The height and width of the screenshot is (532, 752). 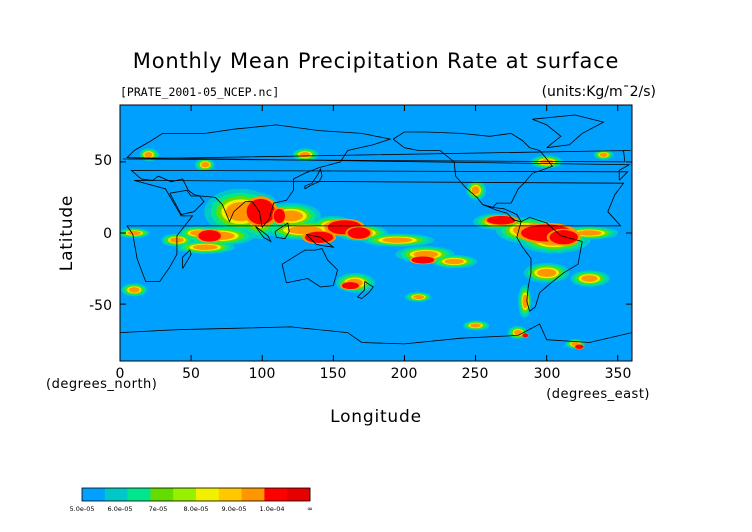 I want to click on y-axis-label: Latitude, so click(x=67, y=233).